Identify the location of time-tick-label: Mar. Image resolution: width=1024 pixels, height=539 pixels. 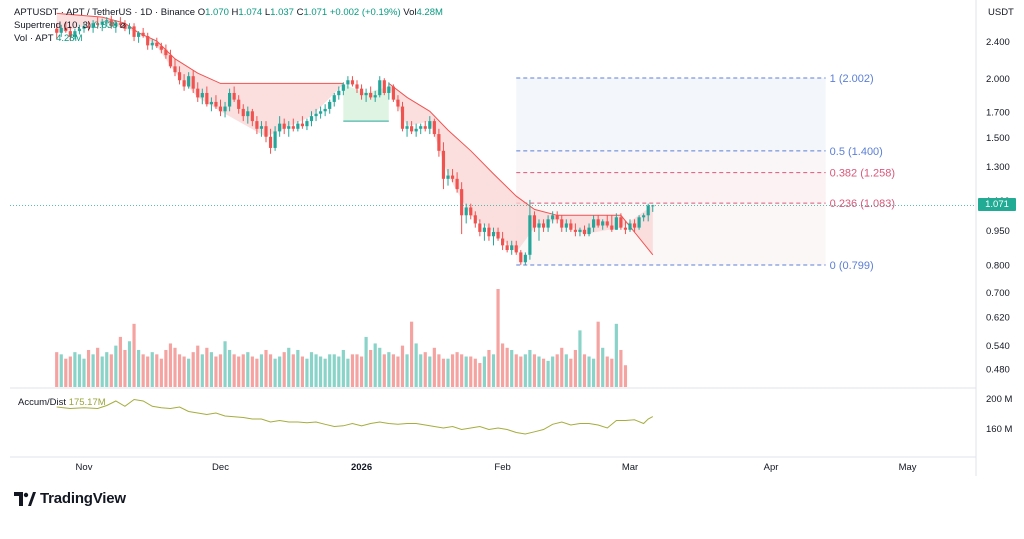
(630, 467).